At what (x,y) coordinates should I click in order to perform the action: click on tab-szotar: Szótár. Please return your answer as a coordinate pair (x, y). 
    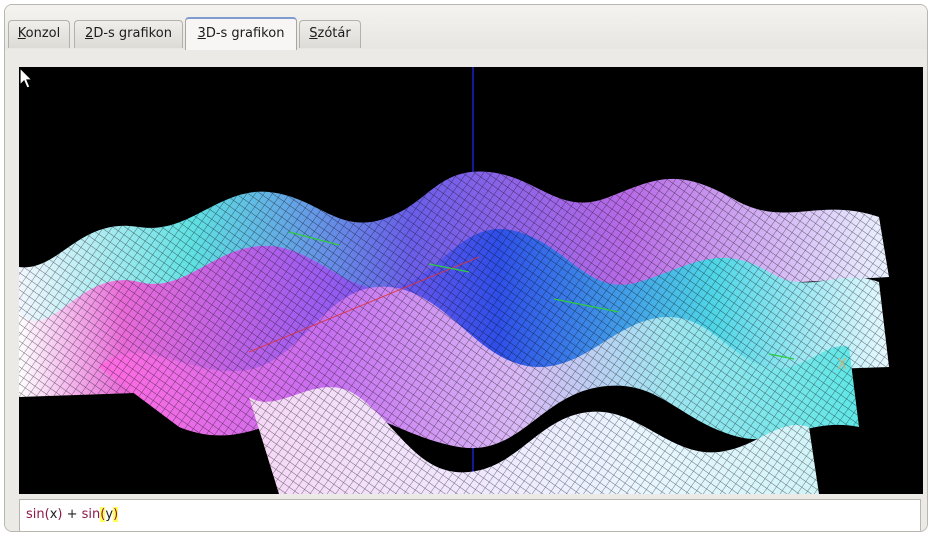
    Looking at the image, I should click on (330, 34).